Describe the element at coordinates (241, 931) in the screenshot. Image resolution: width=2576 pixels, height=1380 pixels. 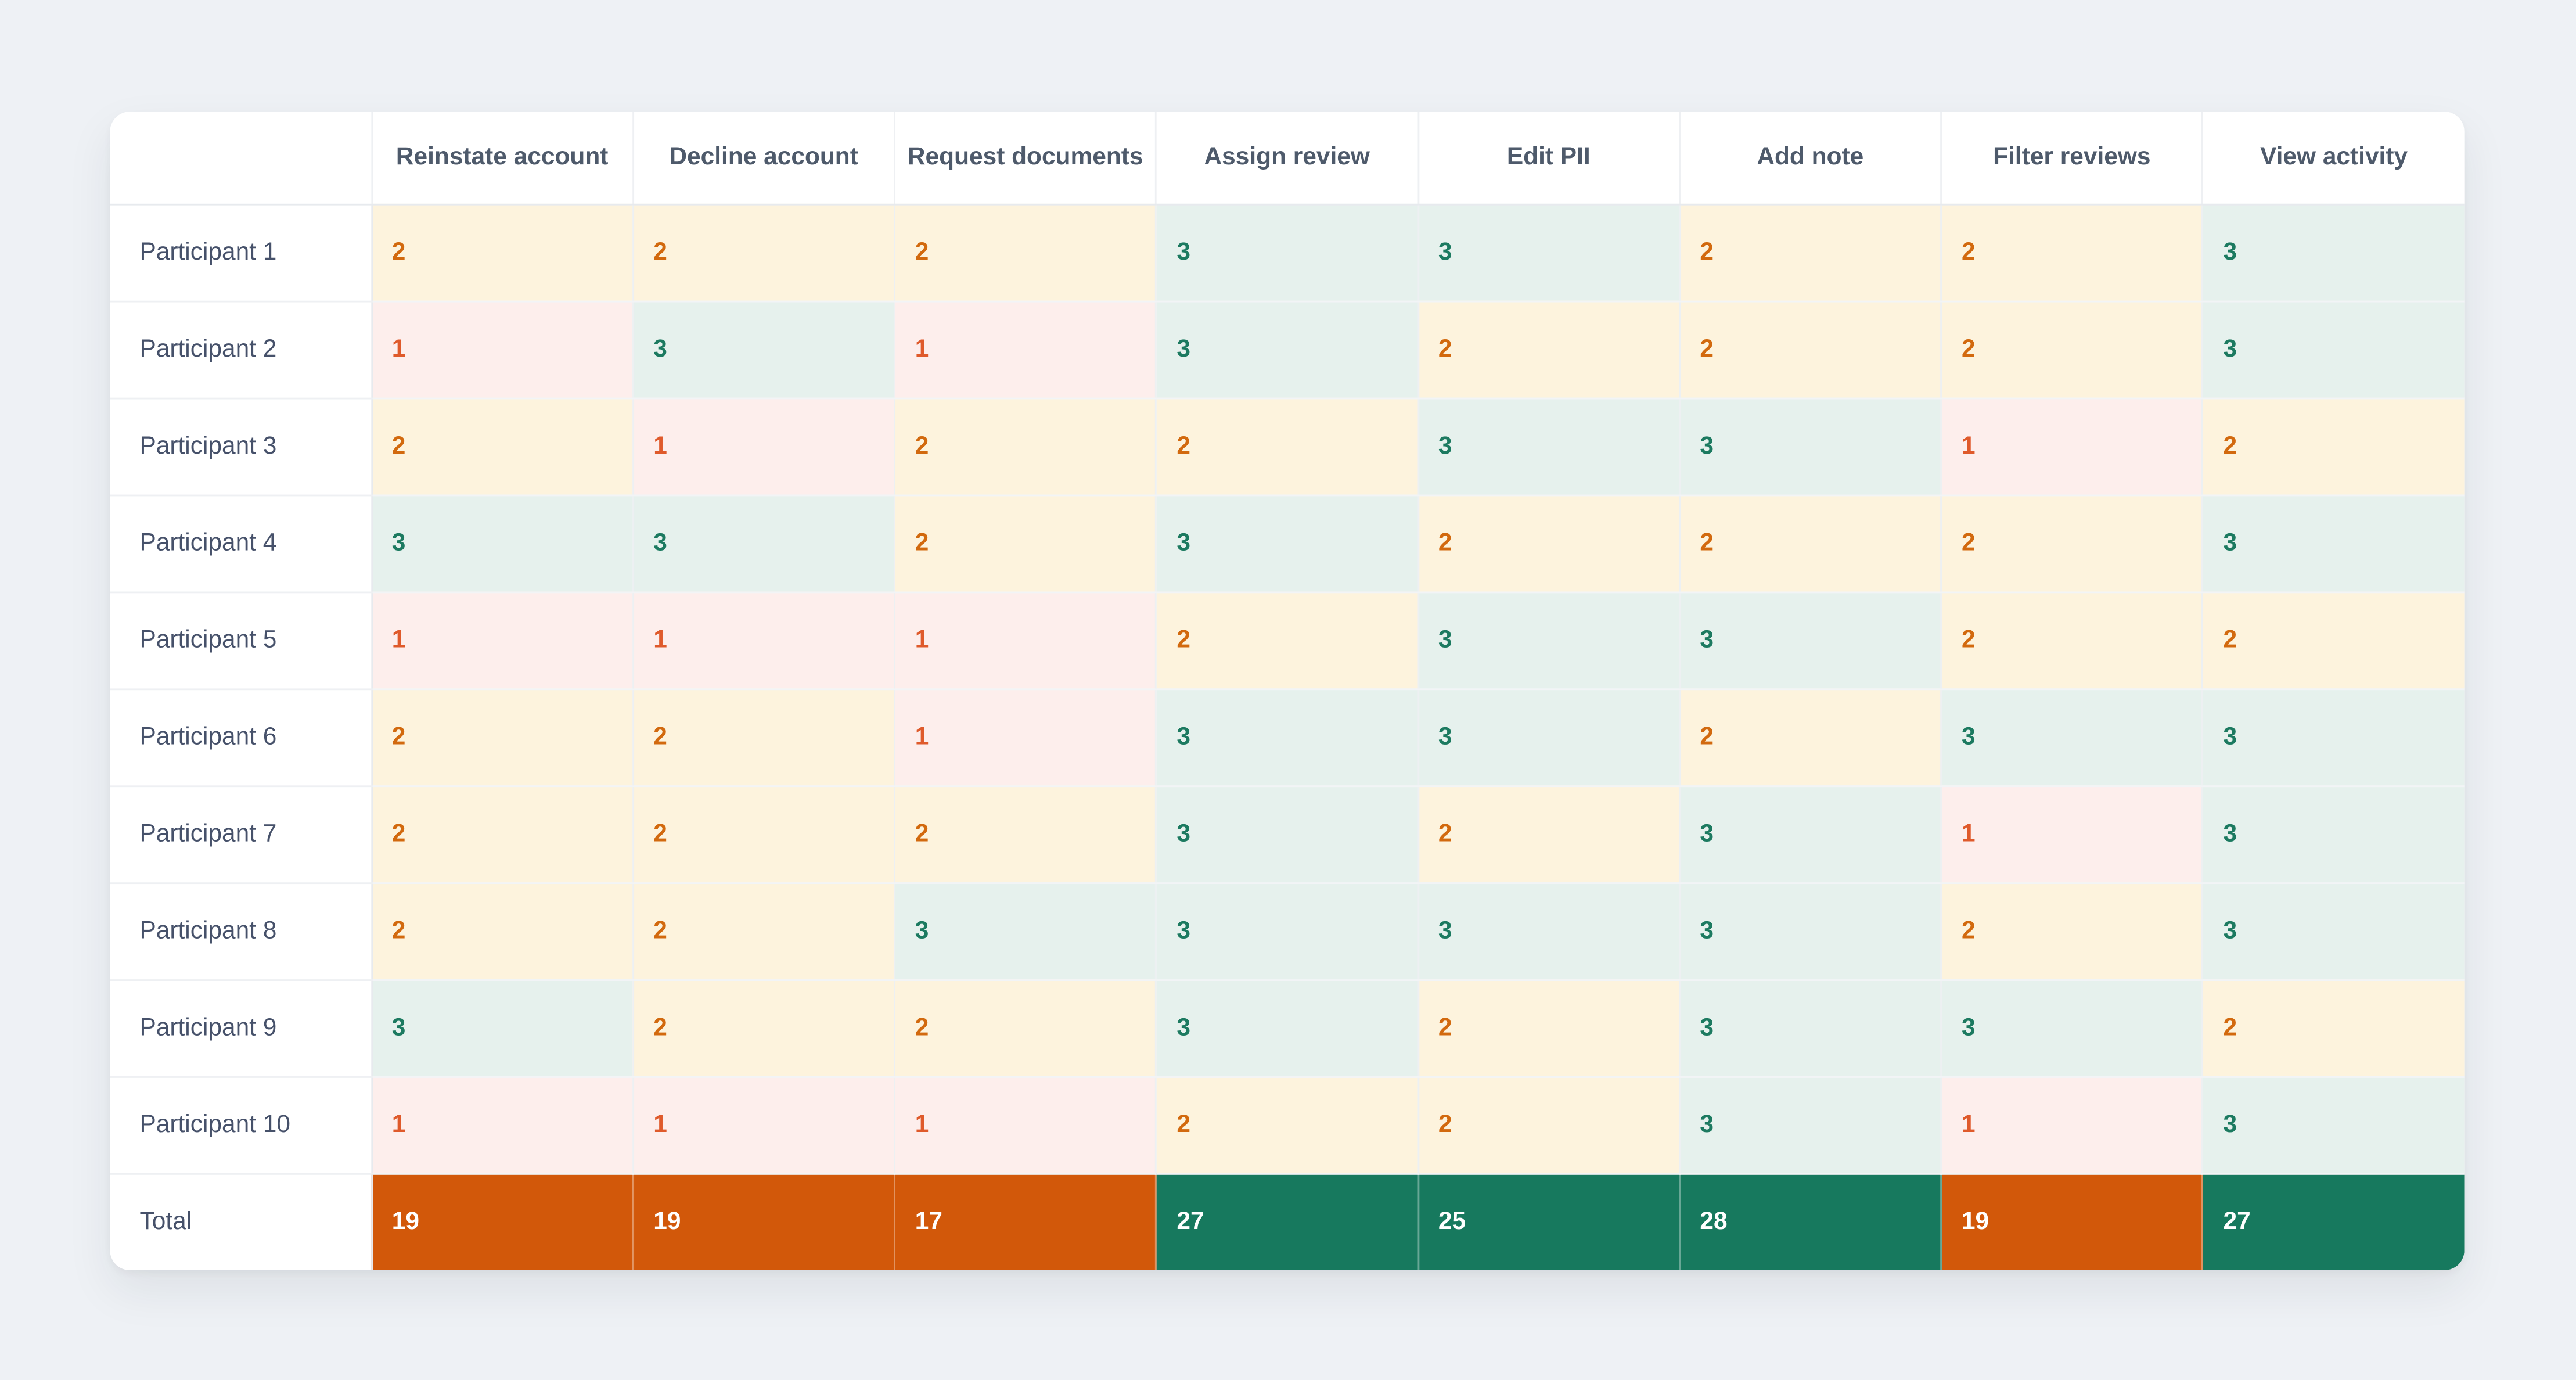
I see `row-label: Participant 8` at that location.